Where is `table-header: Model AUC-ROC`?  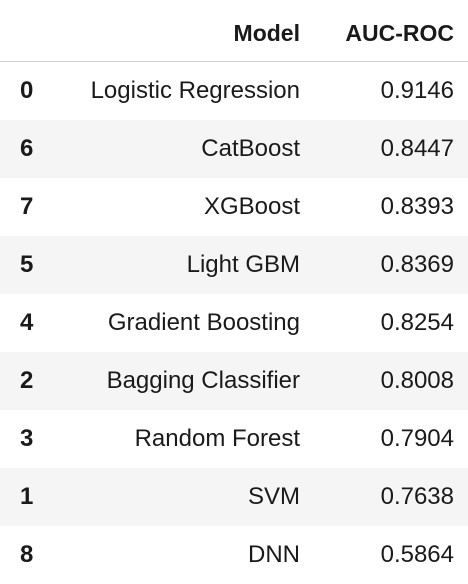 table-header: Model AUC-ROC is located at coordinates (234, 31).